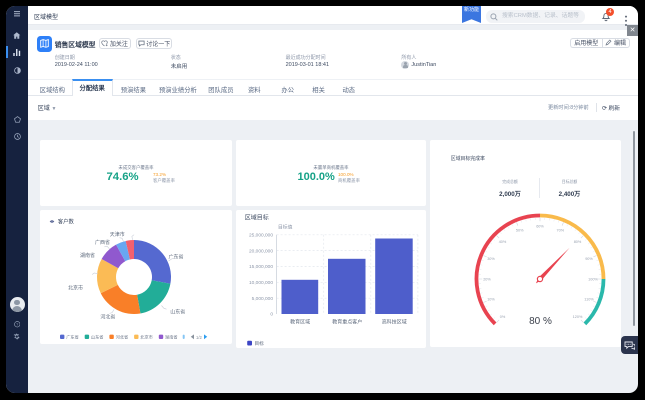 This screenshot has height=400, width=645. What do you see at coordinates (260, 343) in the screenshot?
I see `svg-text: 目标` at bounding box center [260, 343].